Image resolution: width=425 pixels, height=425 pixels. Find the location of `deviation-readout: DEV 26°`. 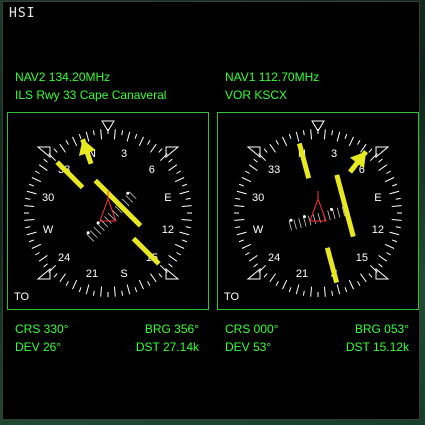

deviation-readout: DEV 26° is located at coordinates (38, 347).